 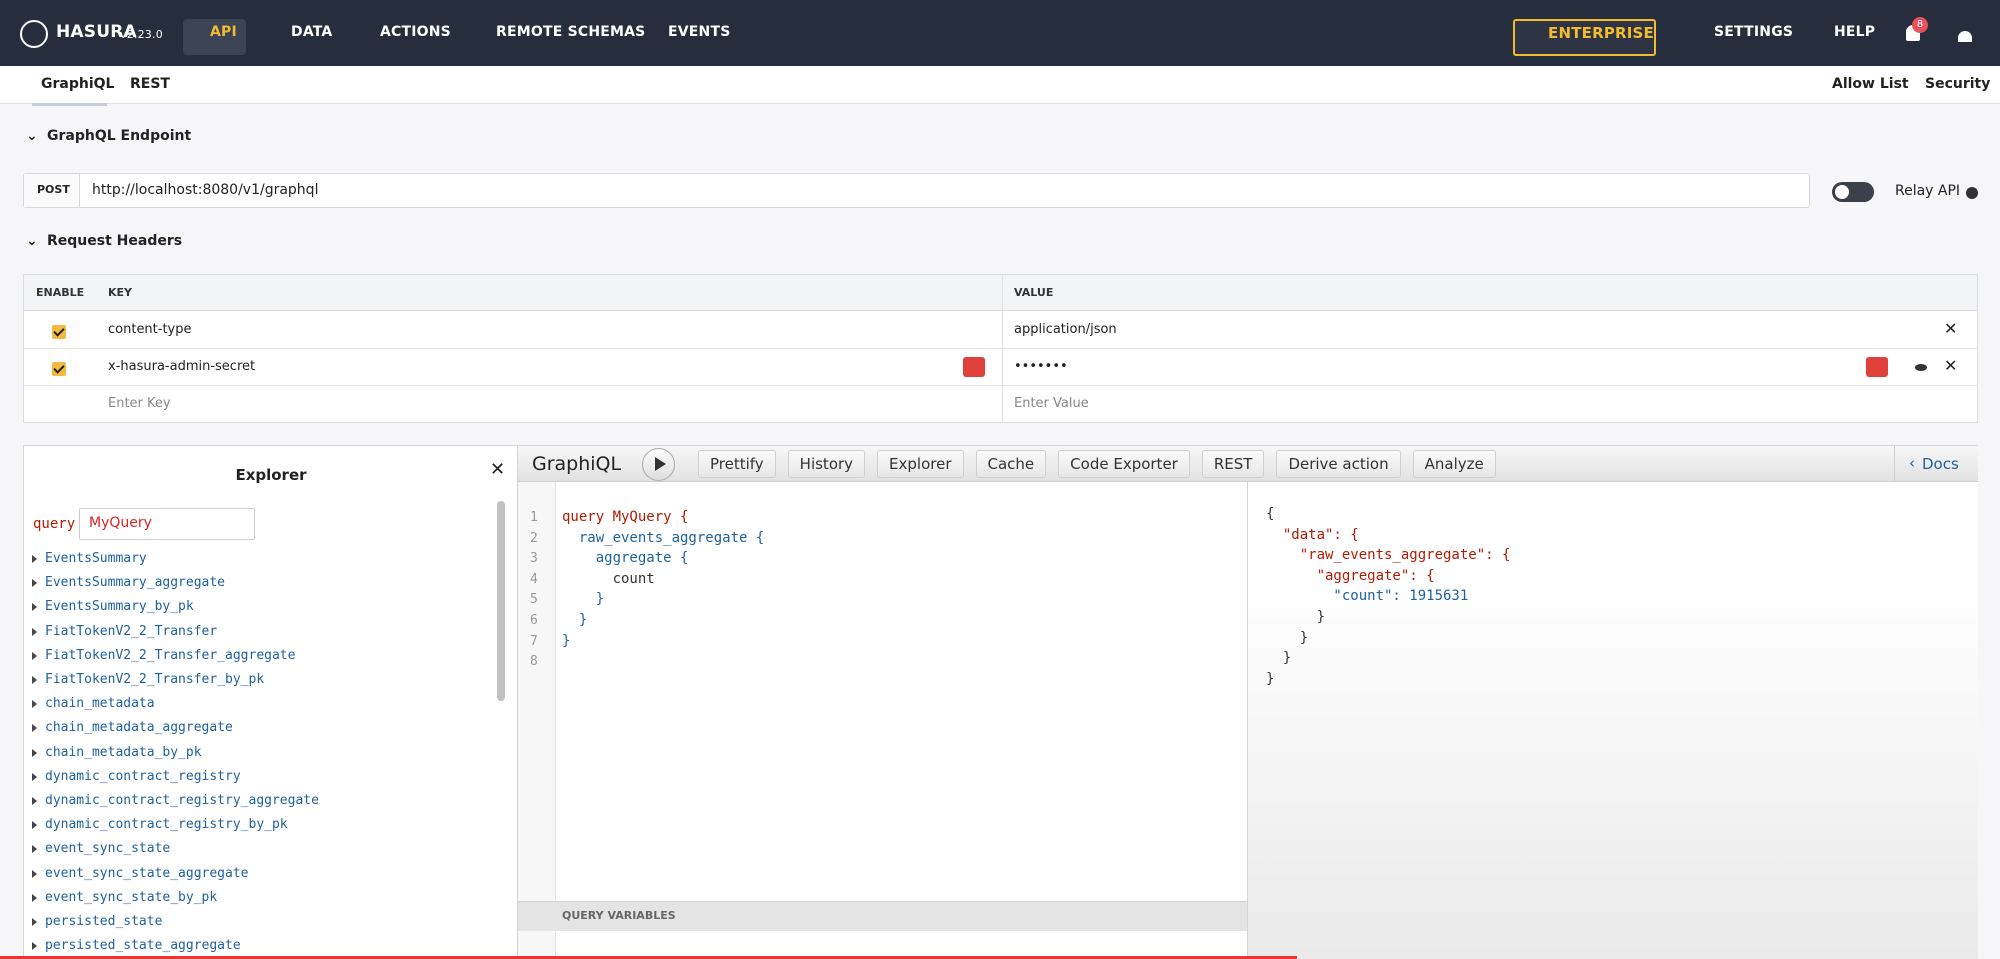 I want to click on explorer-field: event_sync_state_by_pk, so click(x=131, y=897).